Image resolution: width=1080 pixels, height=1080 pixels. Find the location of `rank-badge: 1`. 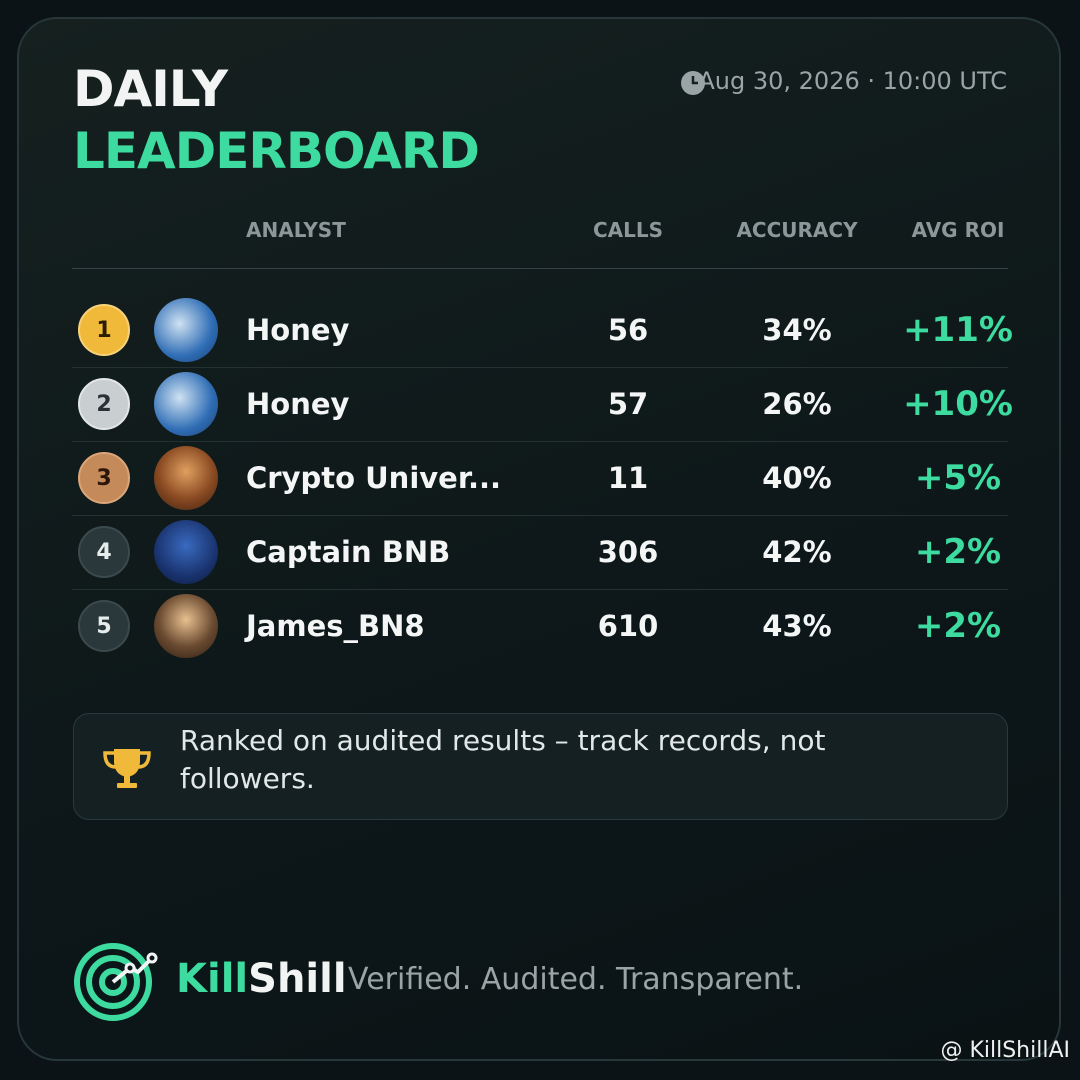

rank-badge: 1 is located at coordinates (104, 330).